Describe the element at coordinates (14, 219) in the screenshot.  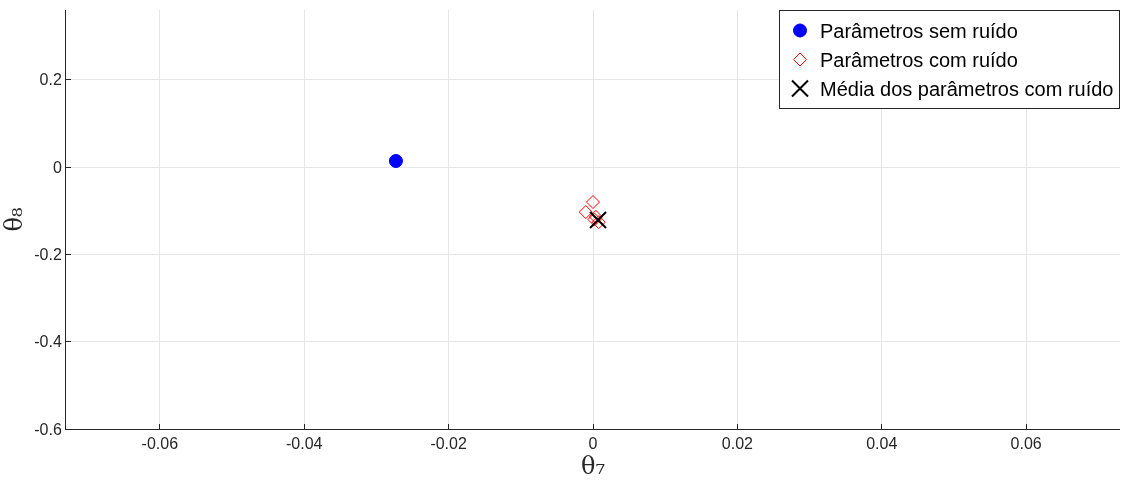
I see `y-axis-title: θ₈` at that location.